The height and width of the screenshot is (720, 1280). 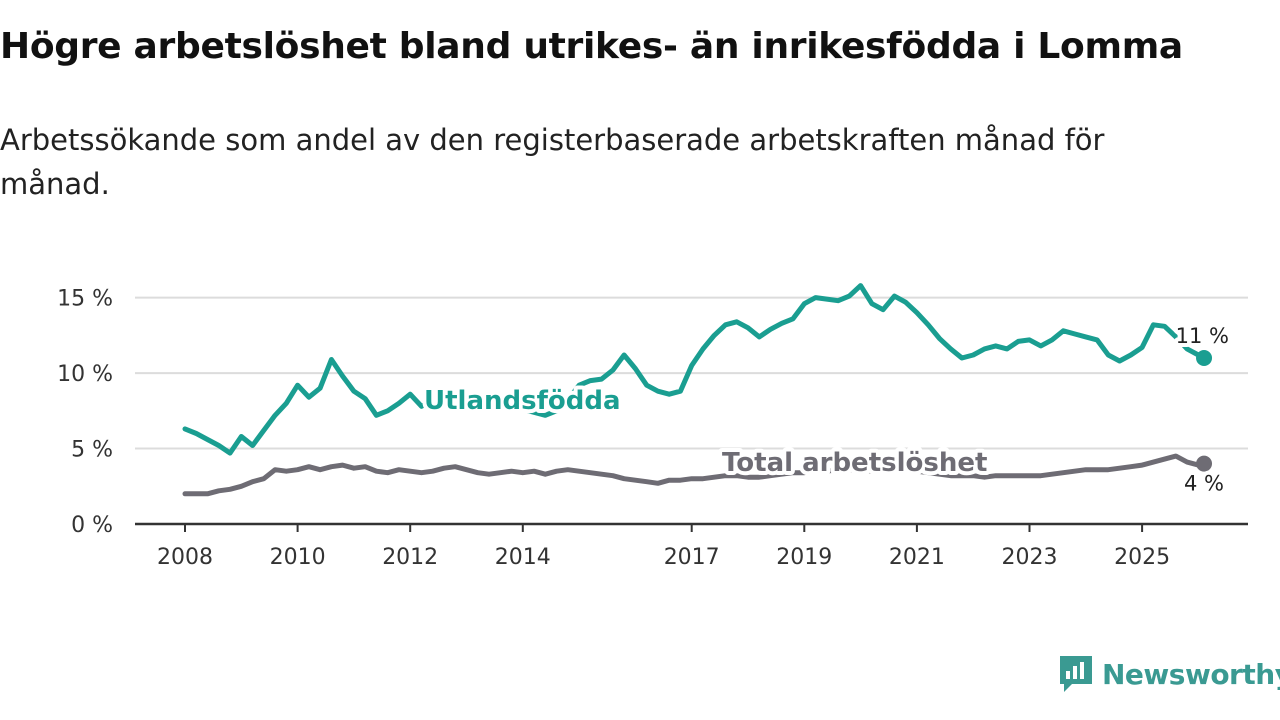 I want to click on y-tick-label: 10 %, so click(x=85, y=374).